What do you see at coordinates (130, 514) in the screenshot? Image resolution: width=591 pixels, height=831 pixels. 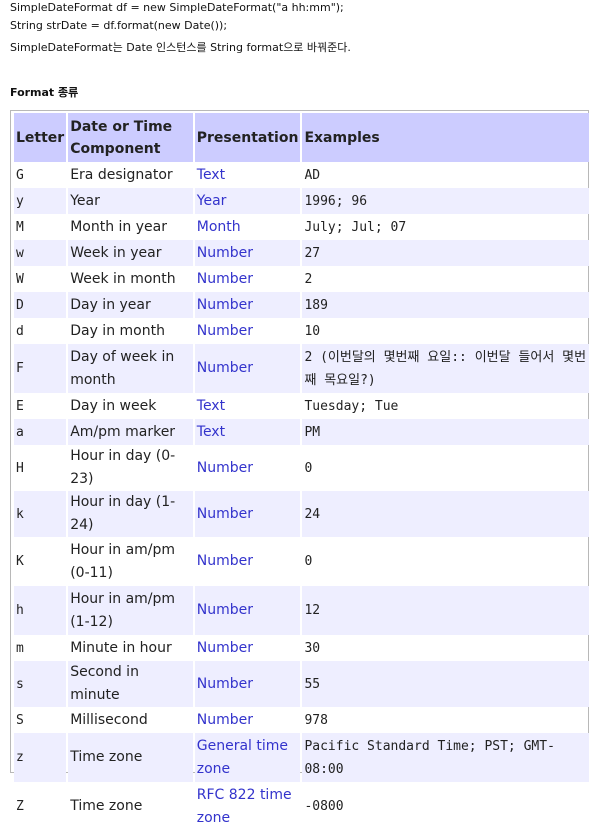 I see `cell-component: Hour in day (1-24)` at bounding box center [130, 514].